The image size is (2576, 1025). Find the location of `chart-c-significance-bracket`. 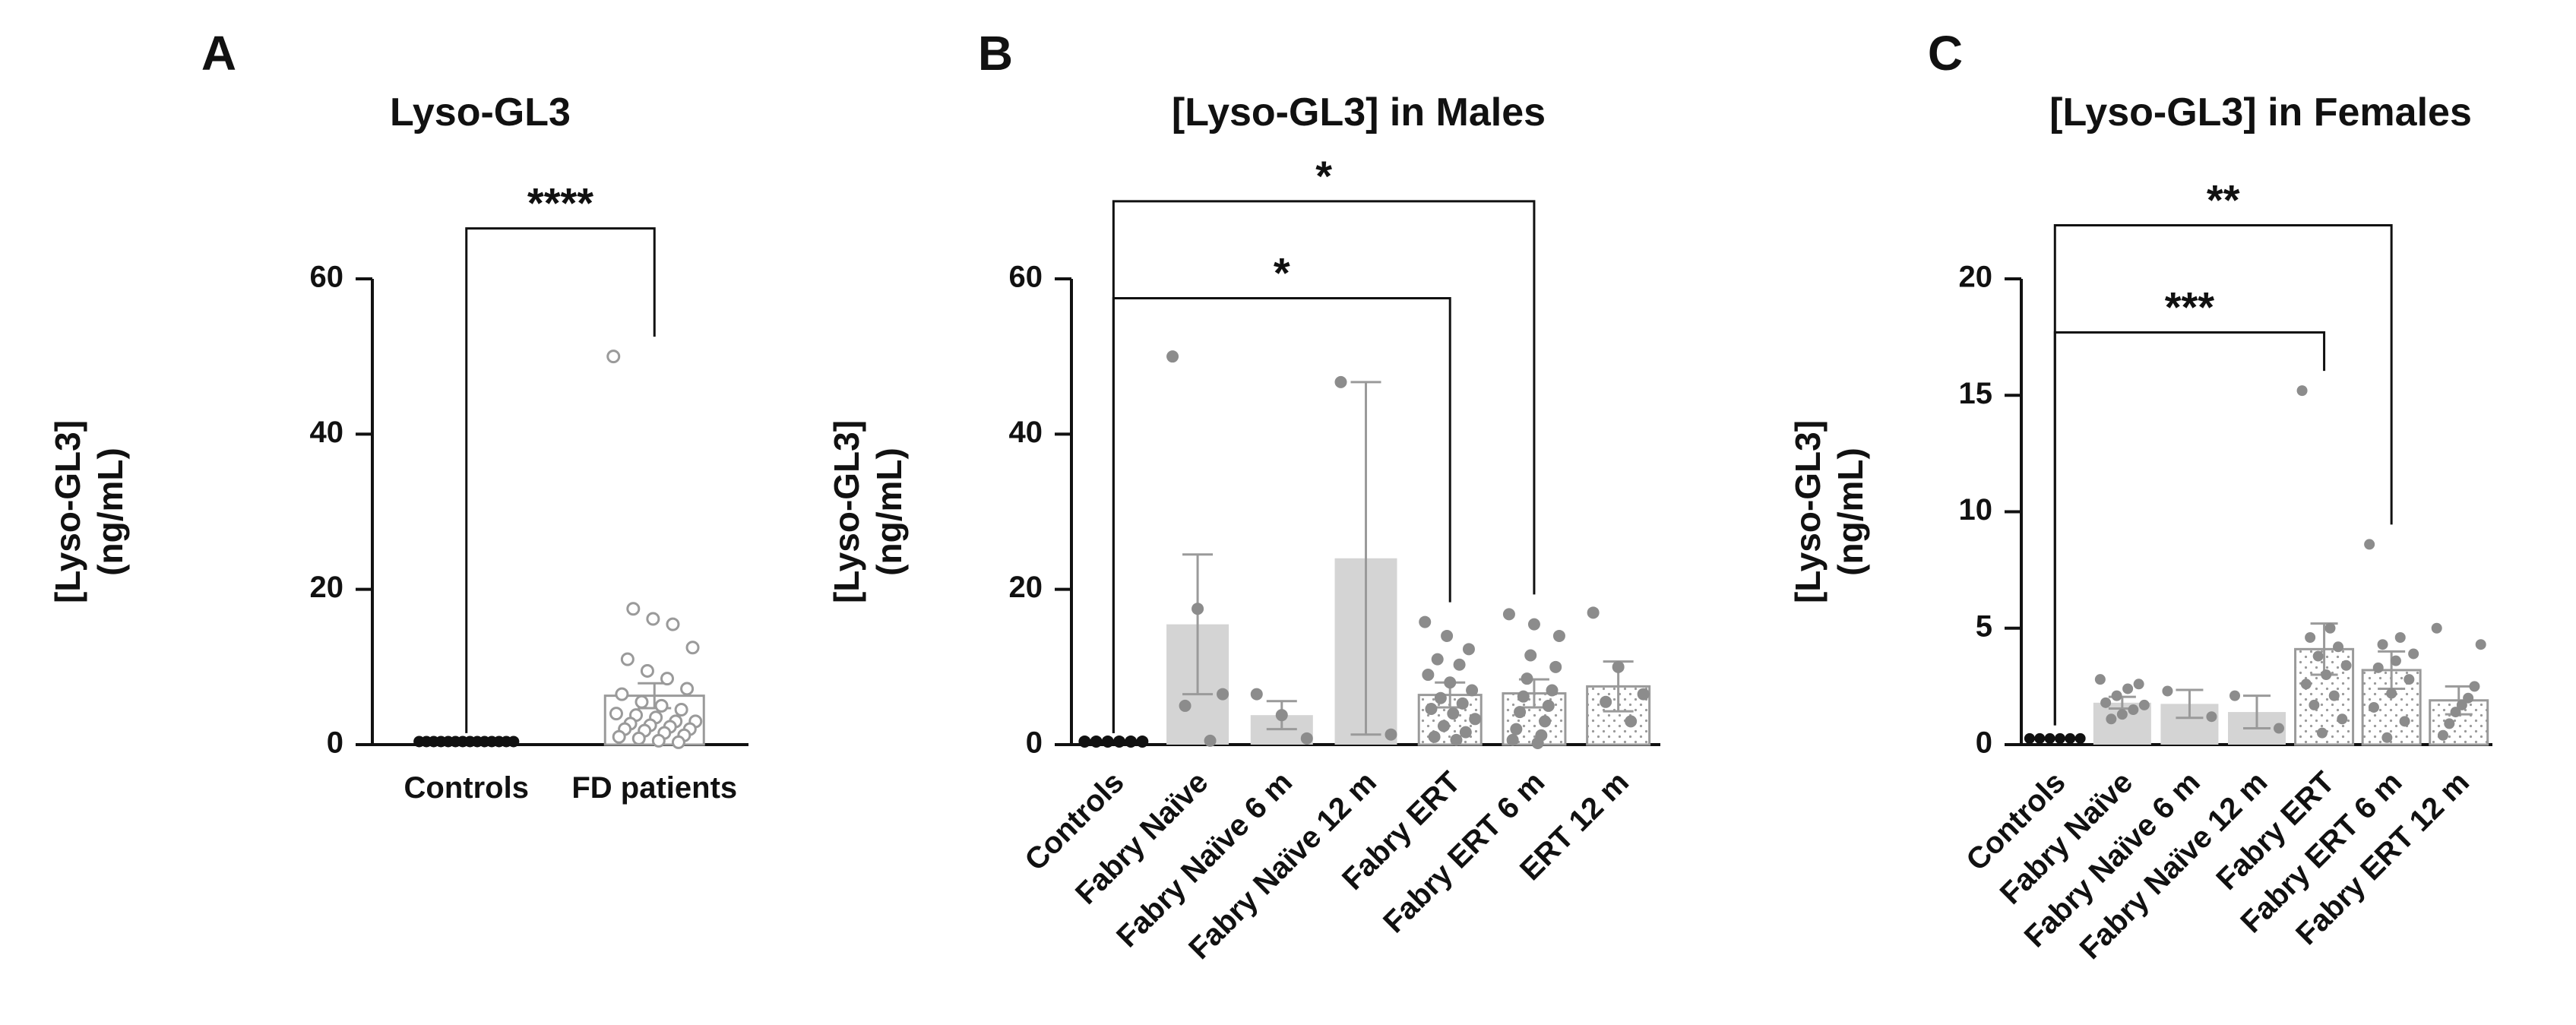

chart-c-significance-bracket is located at coordinates (2189, 529).